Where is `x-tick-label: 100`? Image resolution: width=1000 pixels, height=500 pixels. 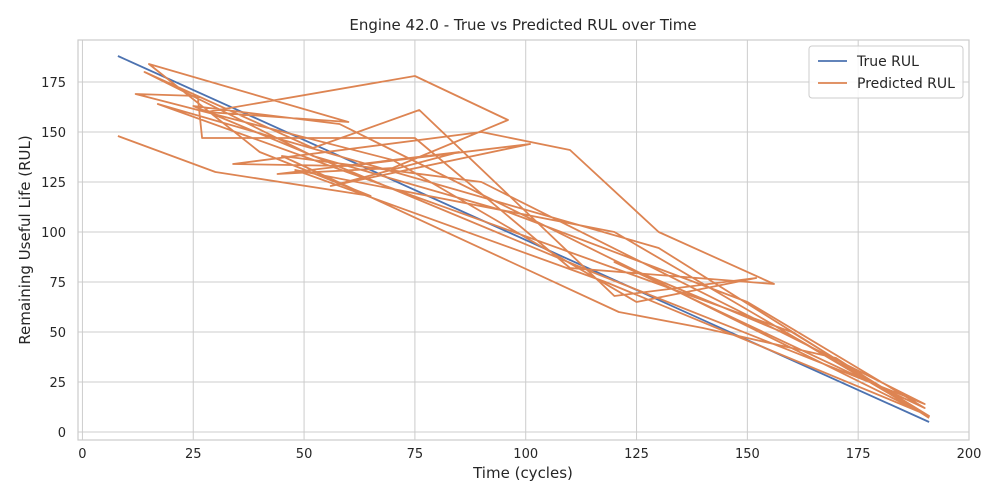
x-tick-label: 100 is located at coordinates (525, 454).